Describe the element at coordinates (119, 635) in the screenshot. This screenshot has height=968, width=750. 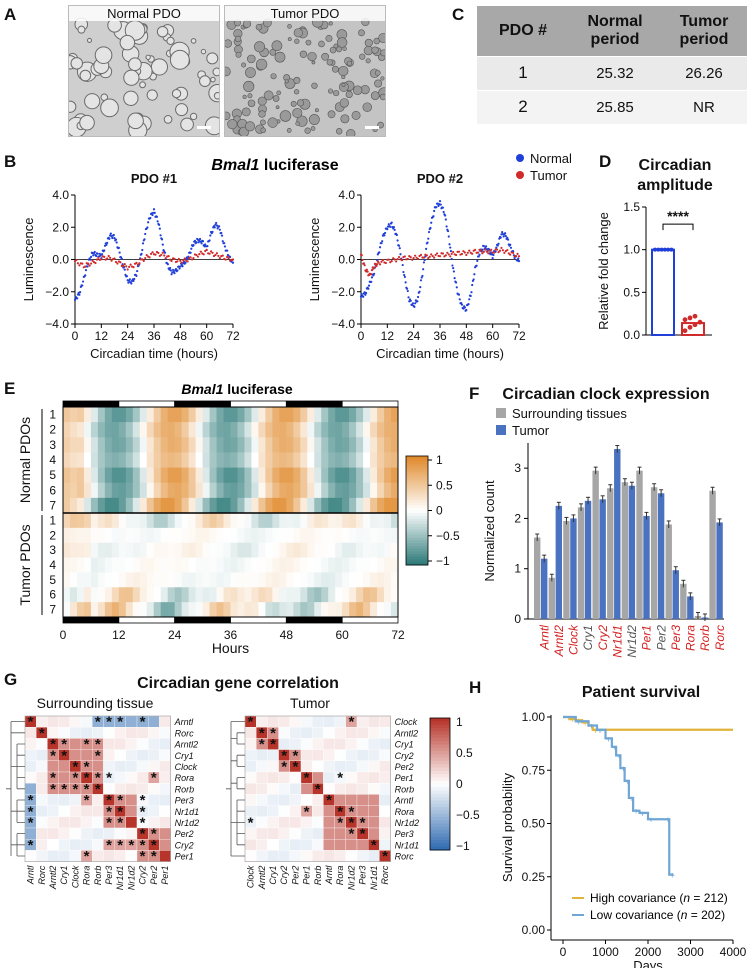
I see `x-tick-label: 12` at that location.